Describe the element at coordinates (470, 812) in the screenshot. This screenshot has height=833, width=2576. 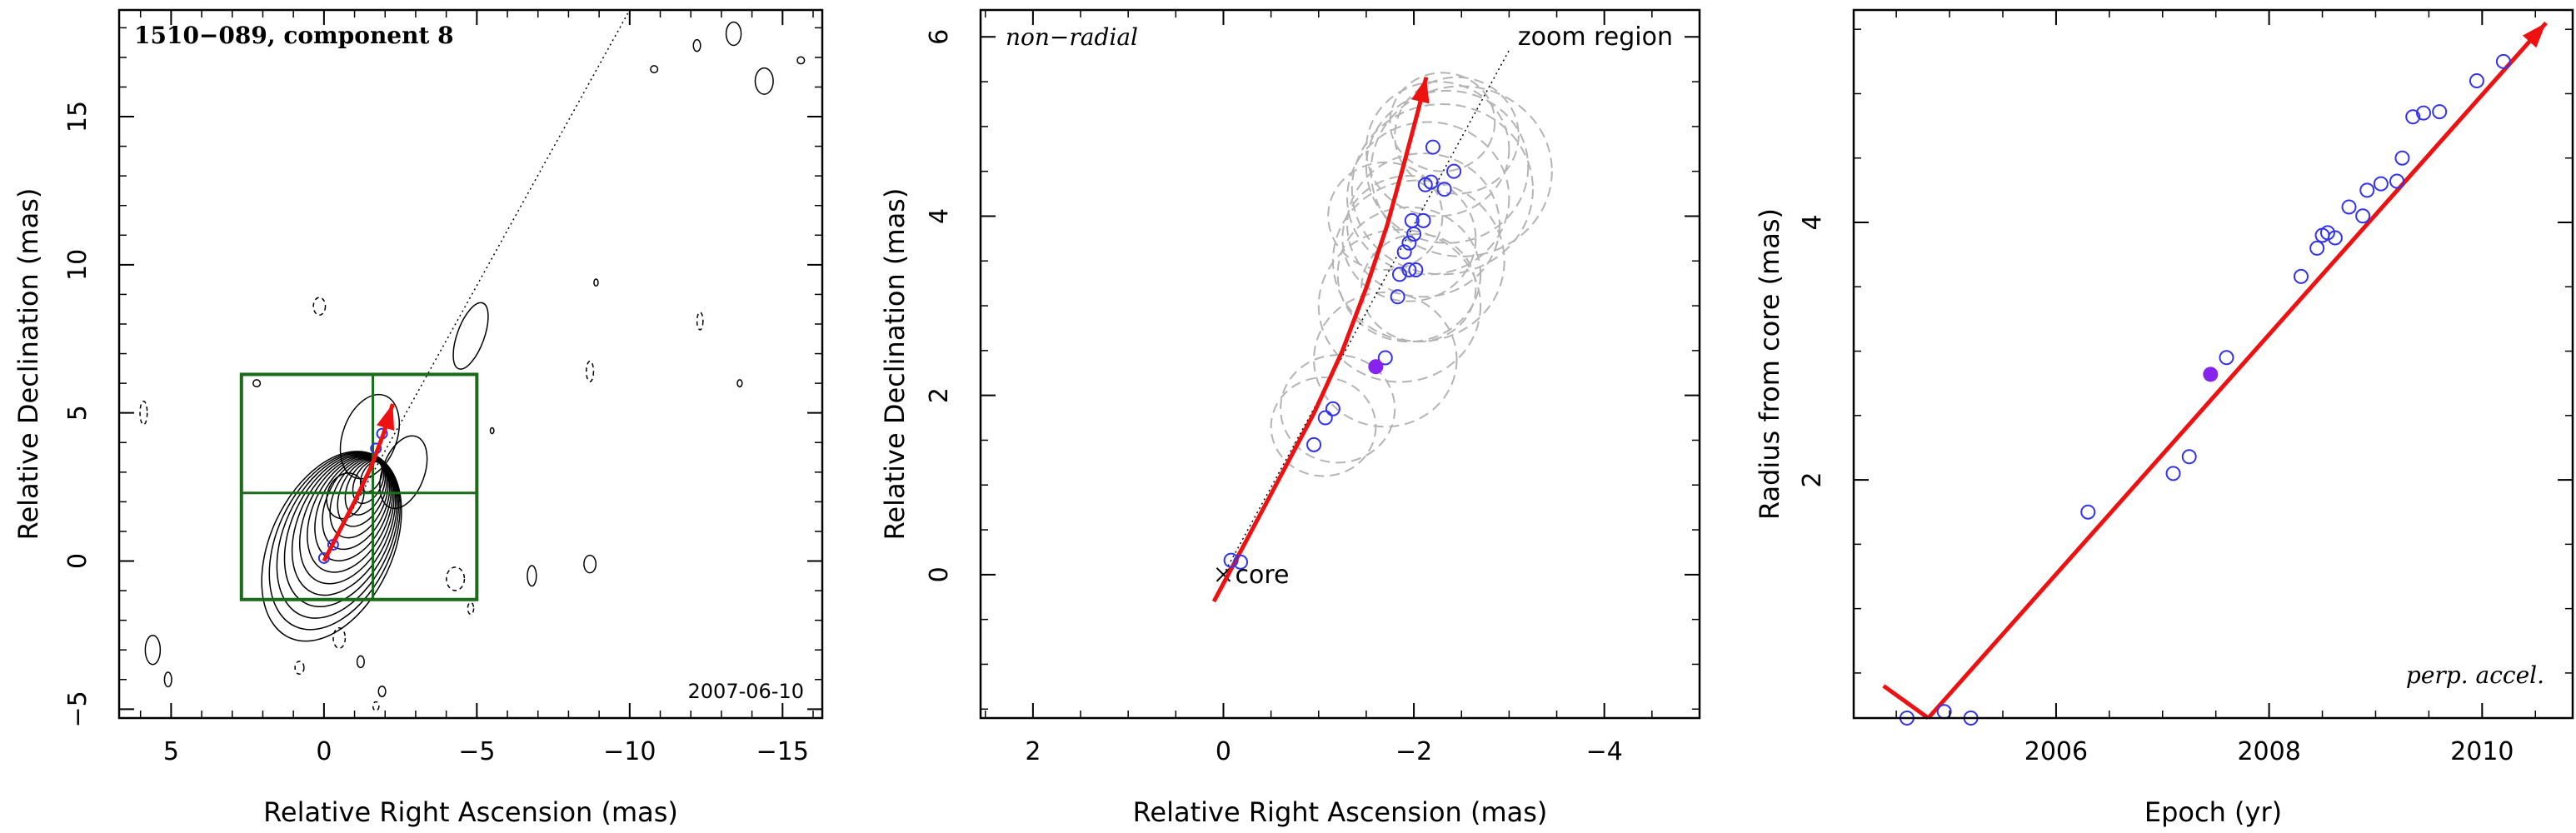
I see `panel-1-x-axis-label: Relative Right Ascension (mas)` at that location.